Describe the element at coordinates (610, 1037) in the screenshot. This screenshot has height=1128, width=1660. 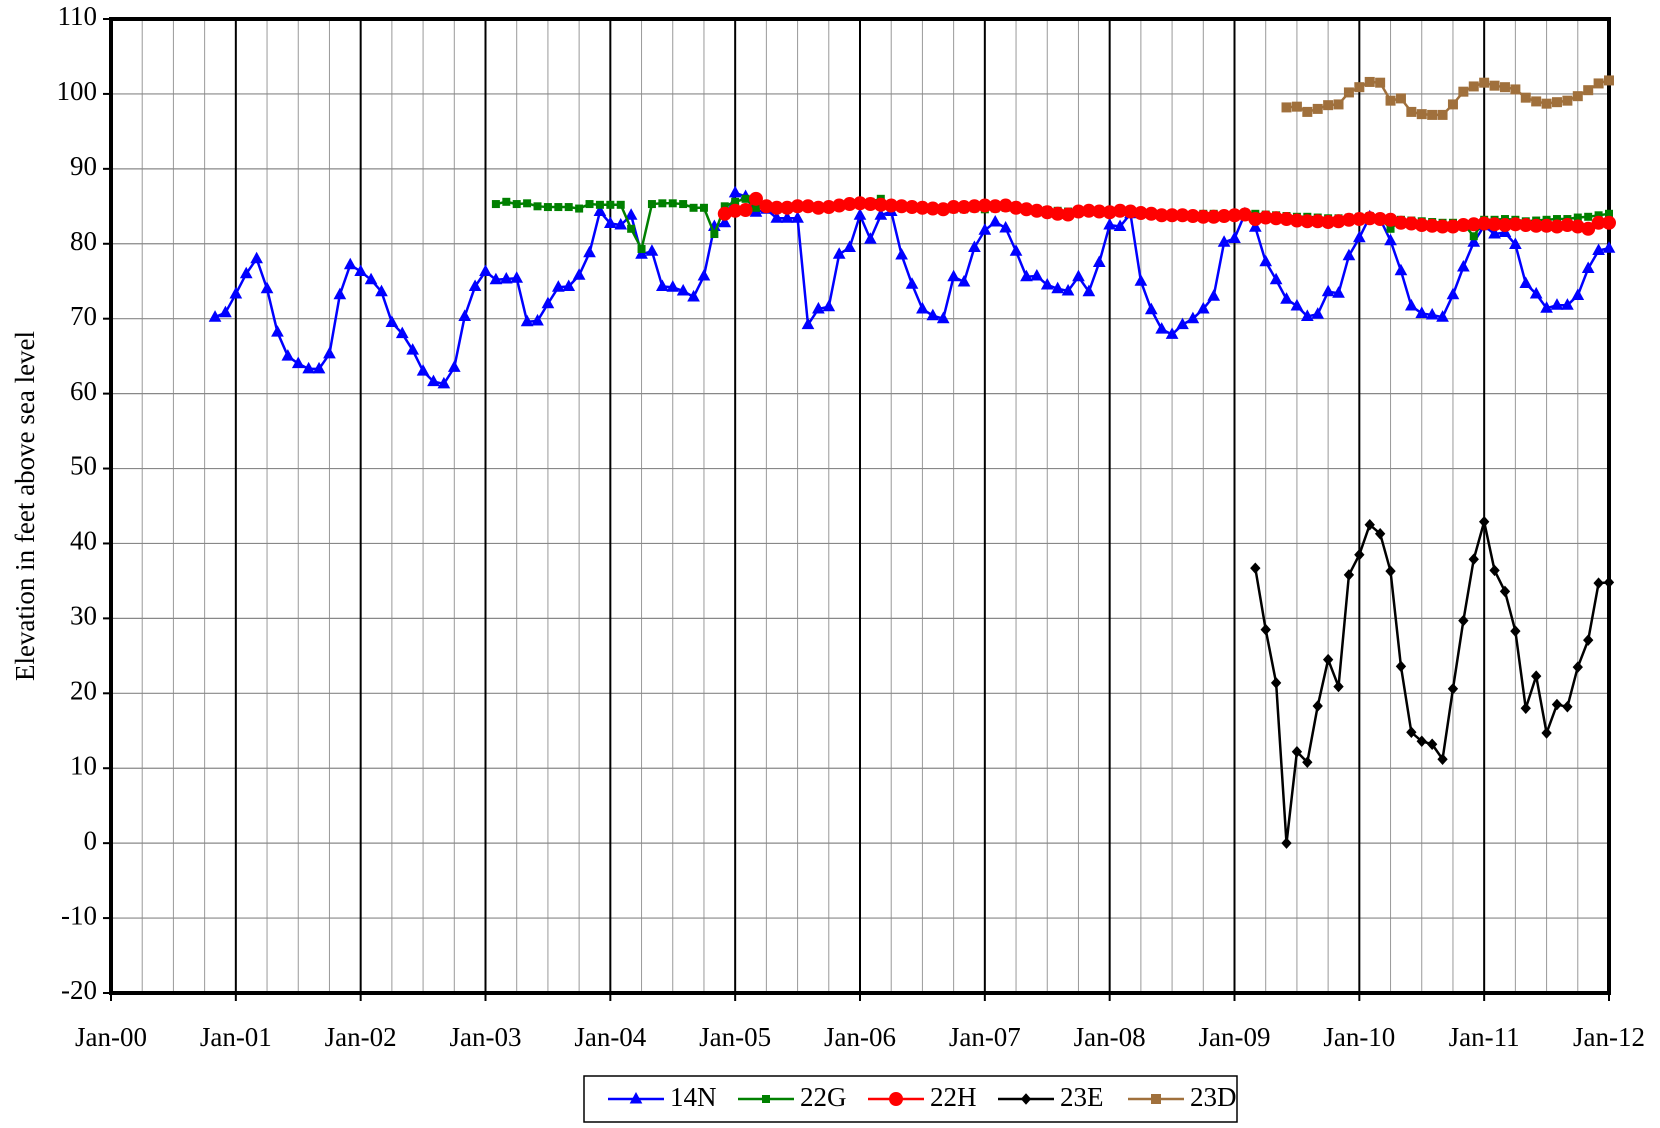
I see `x-tick-label: Jan-04` at that location.